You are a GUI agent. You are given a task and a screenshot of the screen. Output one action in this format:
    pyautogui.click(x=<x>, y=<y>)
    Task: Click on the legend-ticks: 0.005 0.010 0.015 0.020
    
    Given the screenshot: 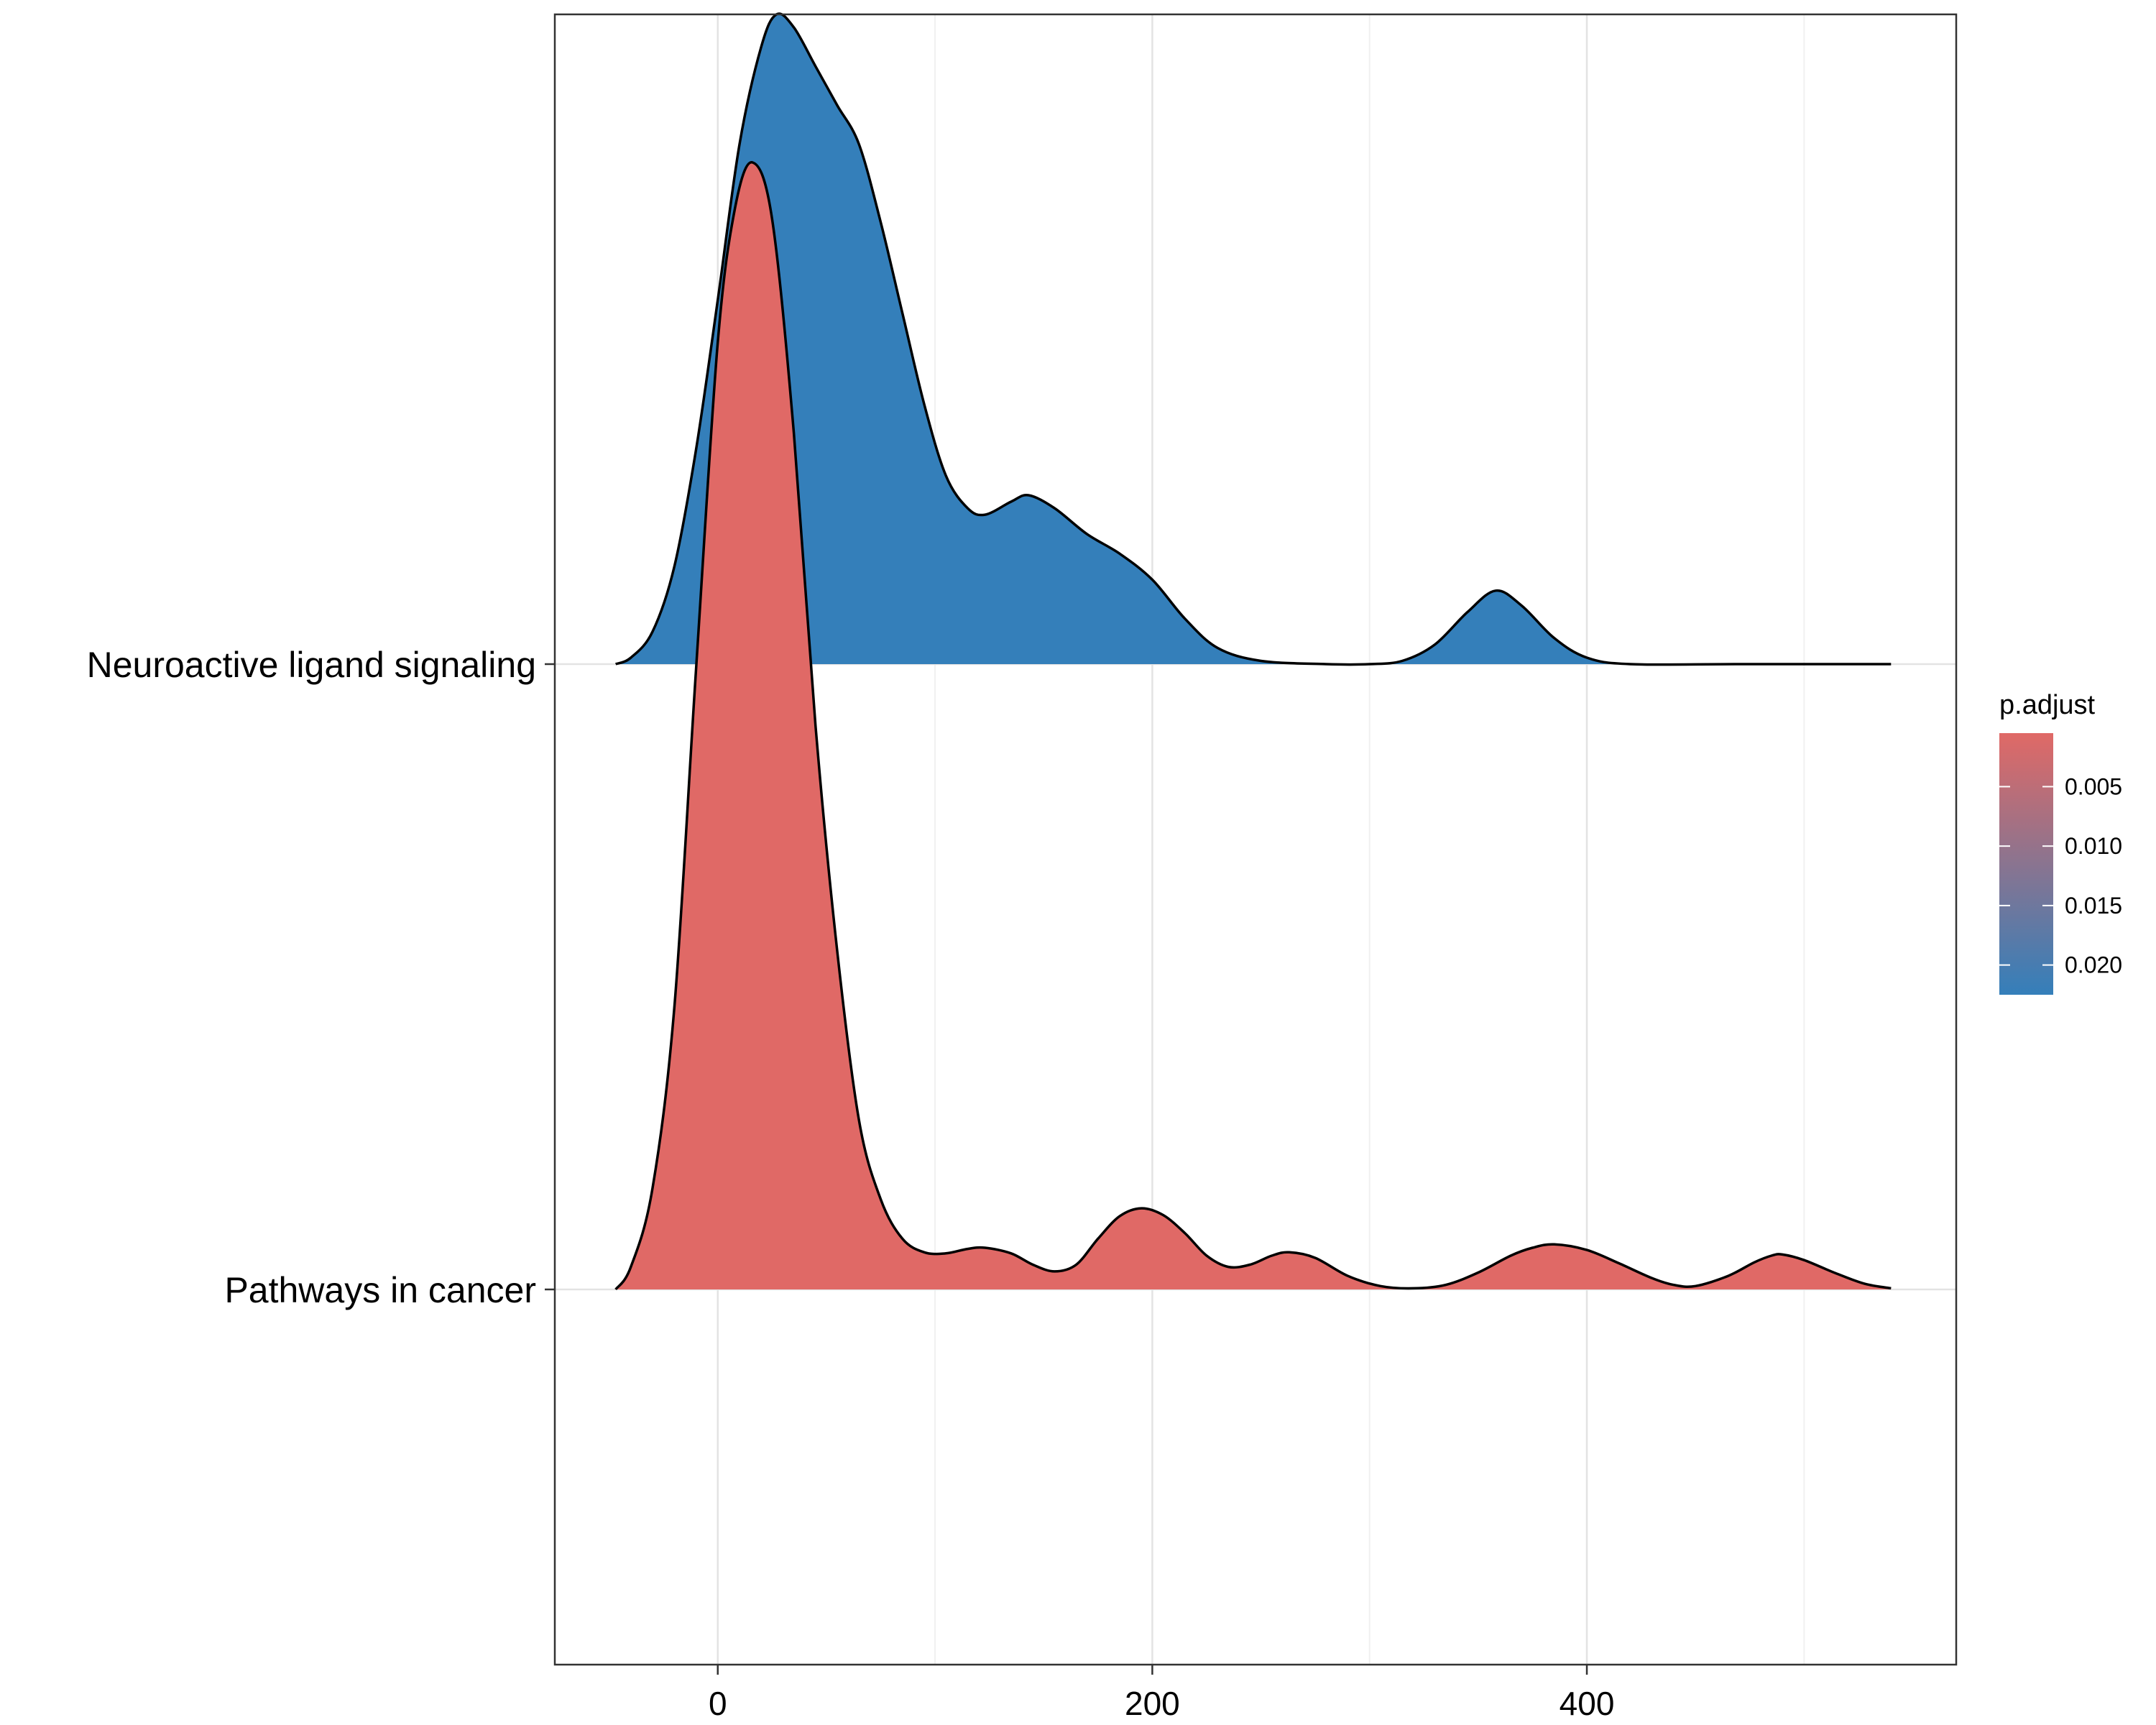 What is the action you would take?
    pyautogui.click(x=2060, y=875)
    